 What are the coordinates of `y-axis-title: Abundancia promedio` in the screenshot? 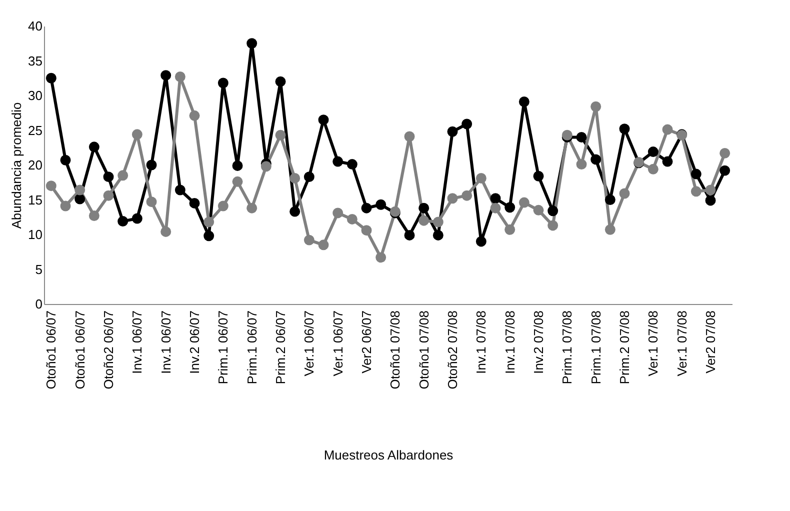 It's located at (16, 165).